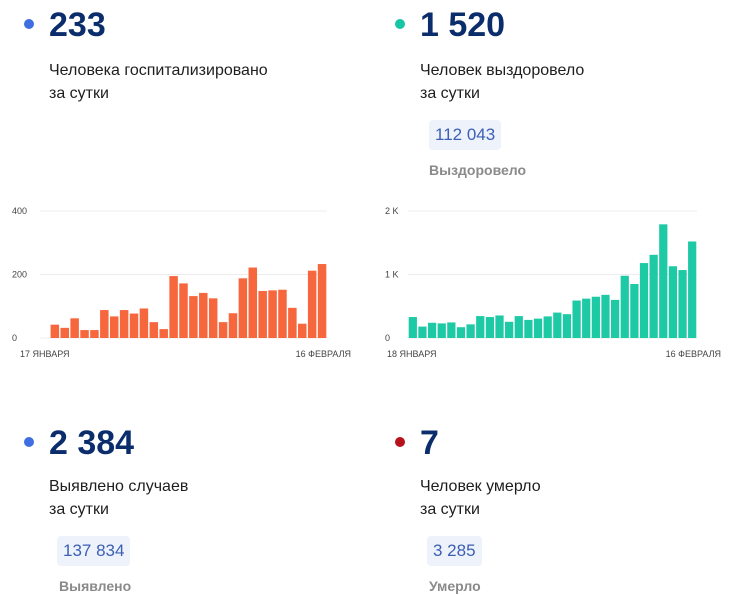 This screenshot has width=746, height=595. I want to click on cases-value: 2 384, so click(92, 443).